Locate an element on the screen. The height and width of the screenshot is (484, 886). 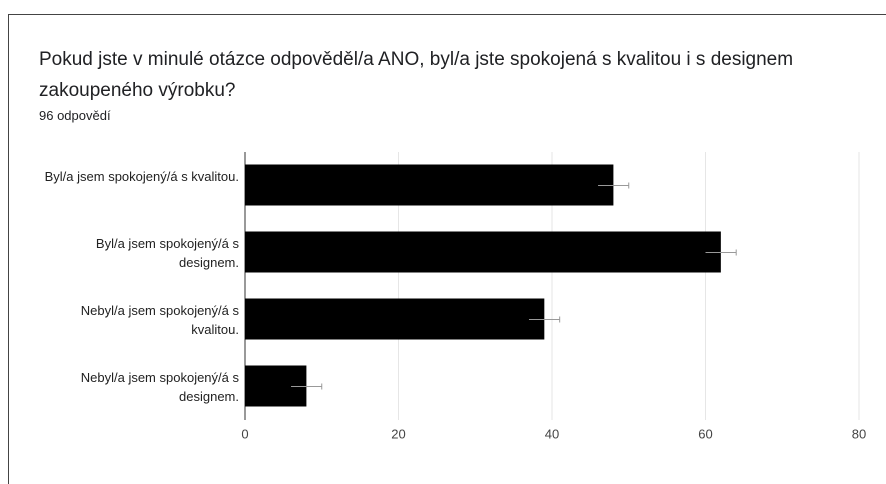
y-tick-label: Byl/a jsem spokojený/á s designem. is located at coordinates (167, 252).